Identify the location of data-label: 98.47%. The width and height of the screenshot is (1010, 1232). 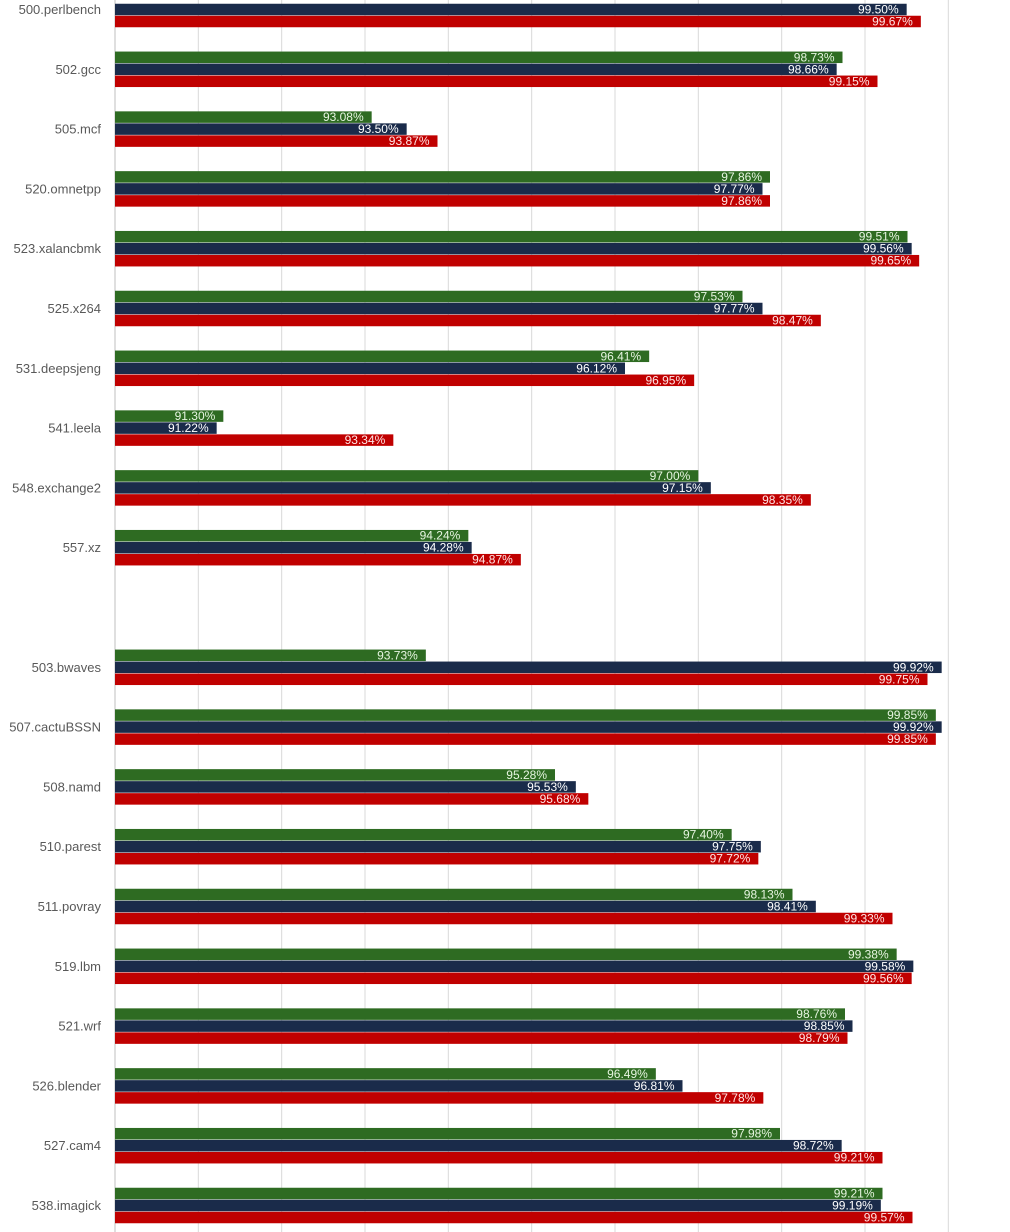
(792, 320).